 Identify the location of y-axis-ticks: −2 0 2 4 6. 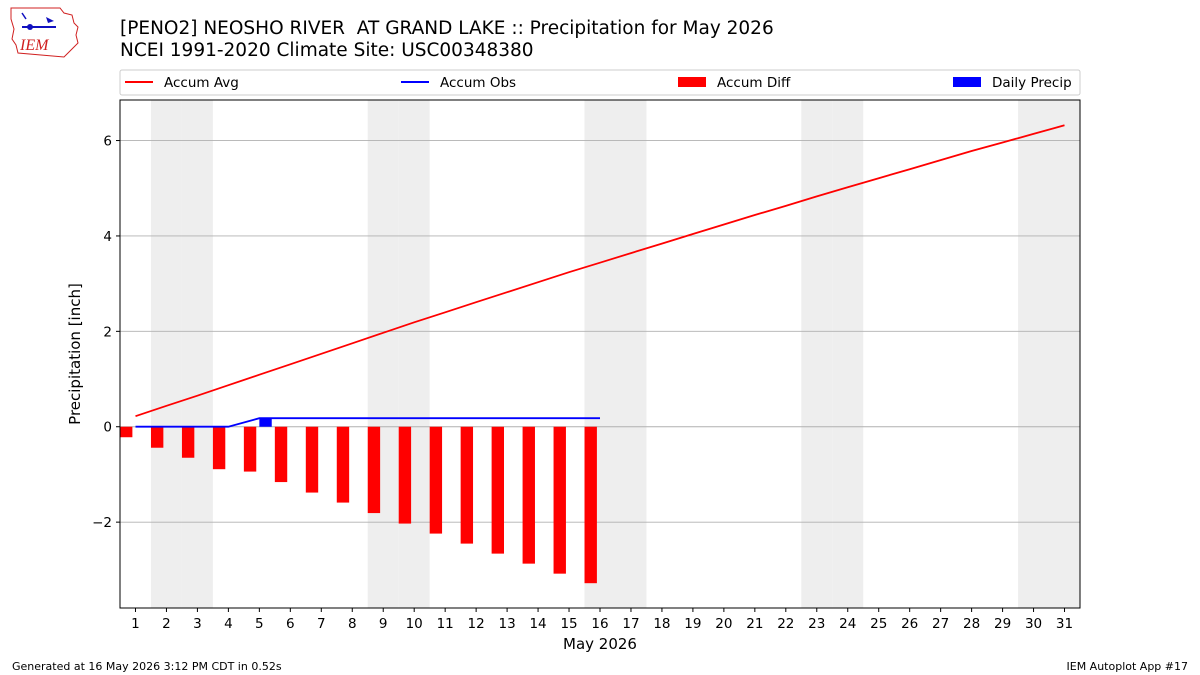
(106, 332).